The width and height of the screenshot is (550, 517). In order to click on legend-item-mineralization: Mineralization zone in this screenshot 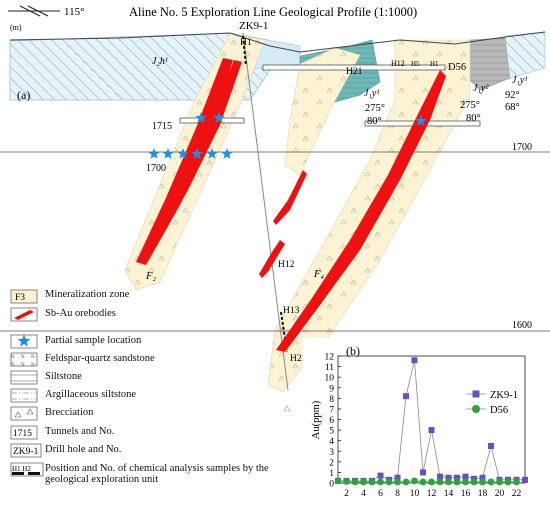, I will do `click(145, 297)`.